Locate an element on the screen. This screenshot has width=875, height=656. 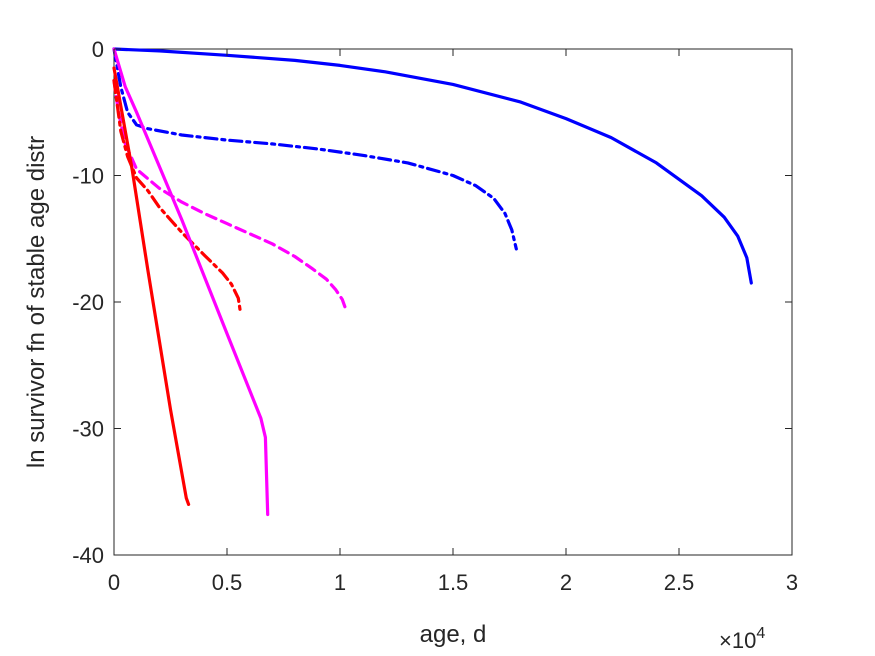
x-tick-label: 1.5 is located at coordinates (453, 582).